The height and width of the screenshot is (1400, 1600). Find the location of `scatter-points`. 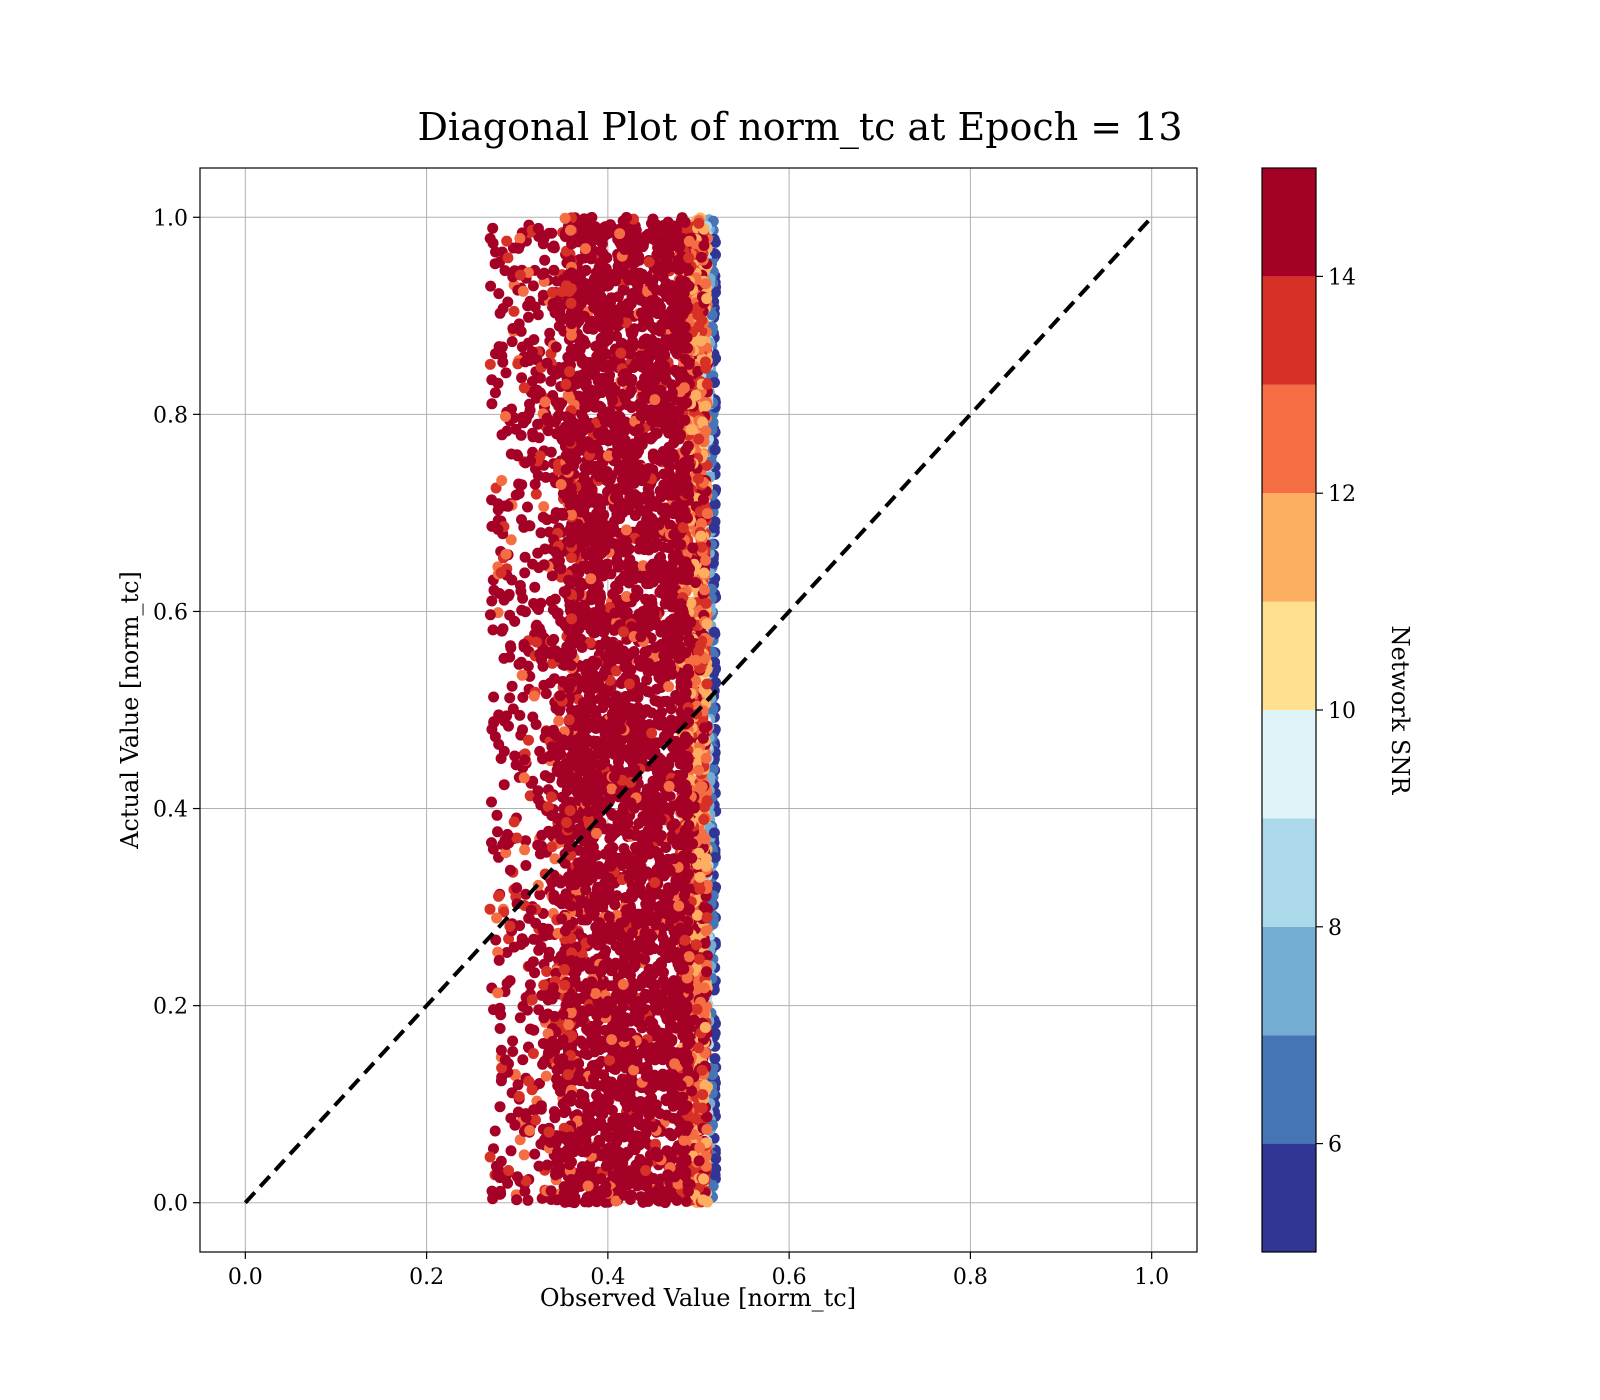

scatter-points is located at coordinates (603, 710).